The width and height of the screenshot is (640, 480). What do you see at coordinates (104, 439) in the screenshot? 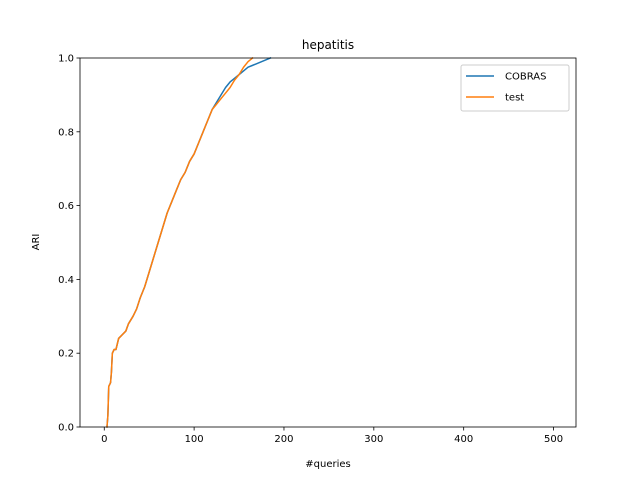
I see `x-tick-label: 0` at bounding box center [104, 439].